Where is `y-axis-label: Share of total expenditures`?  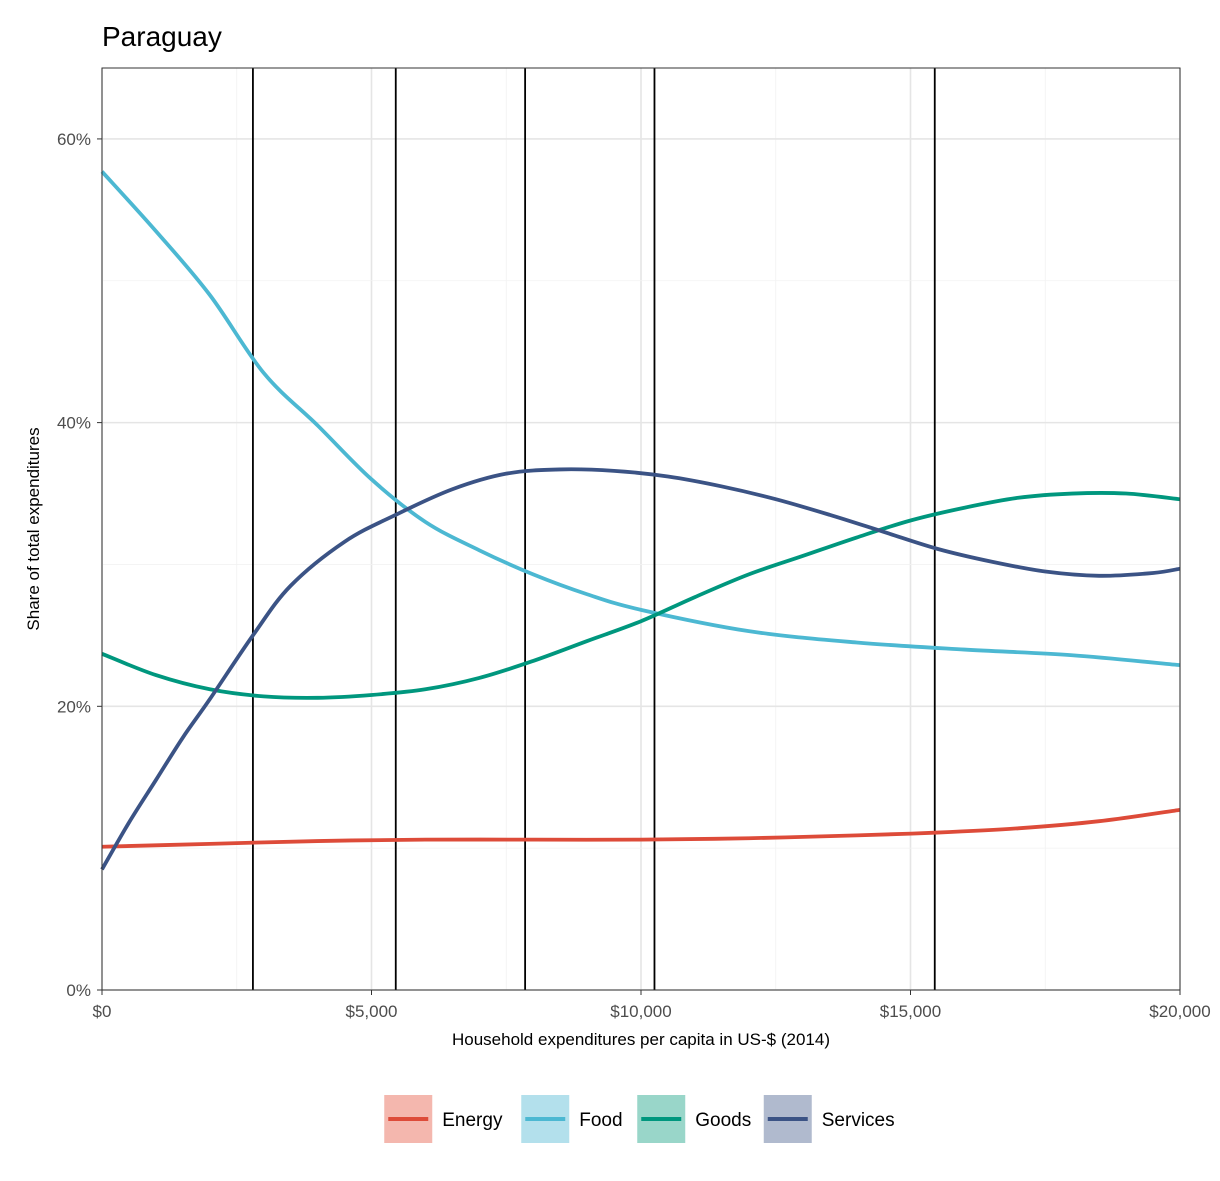 y-axis-label: Share of total expenditures is located at coordinates (33, 528).